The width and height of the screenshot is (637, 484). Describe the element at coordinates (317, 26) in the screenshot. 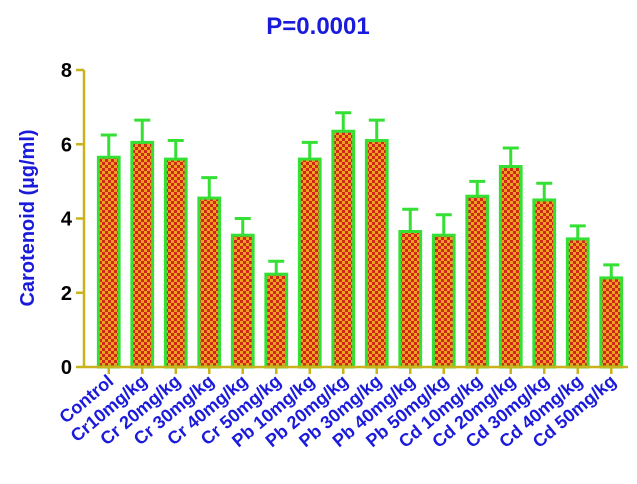

I see `chart-title: P=0.0001` at that location.